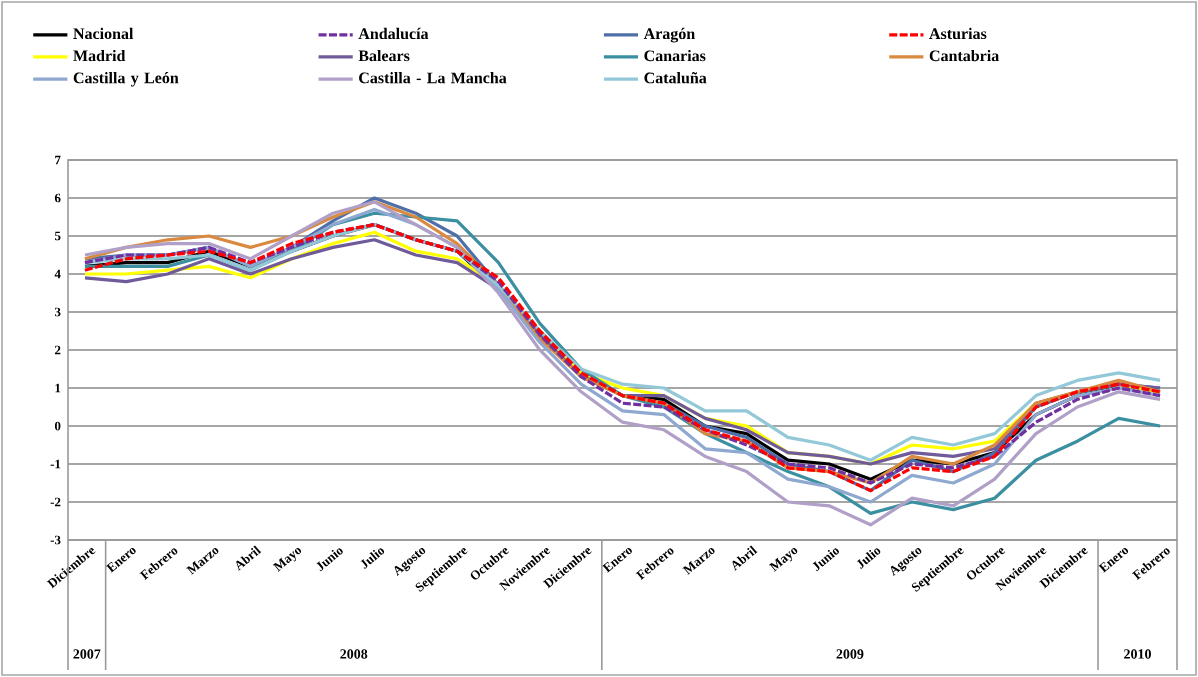 This screenshot has width=1198, height=677. I want to click on y-tick-label: -1, so click(55, 464).